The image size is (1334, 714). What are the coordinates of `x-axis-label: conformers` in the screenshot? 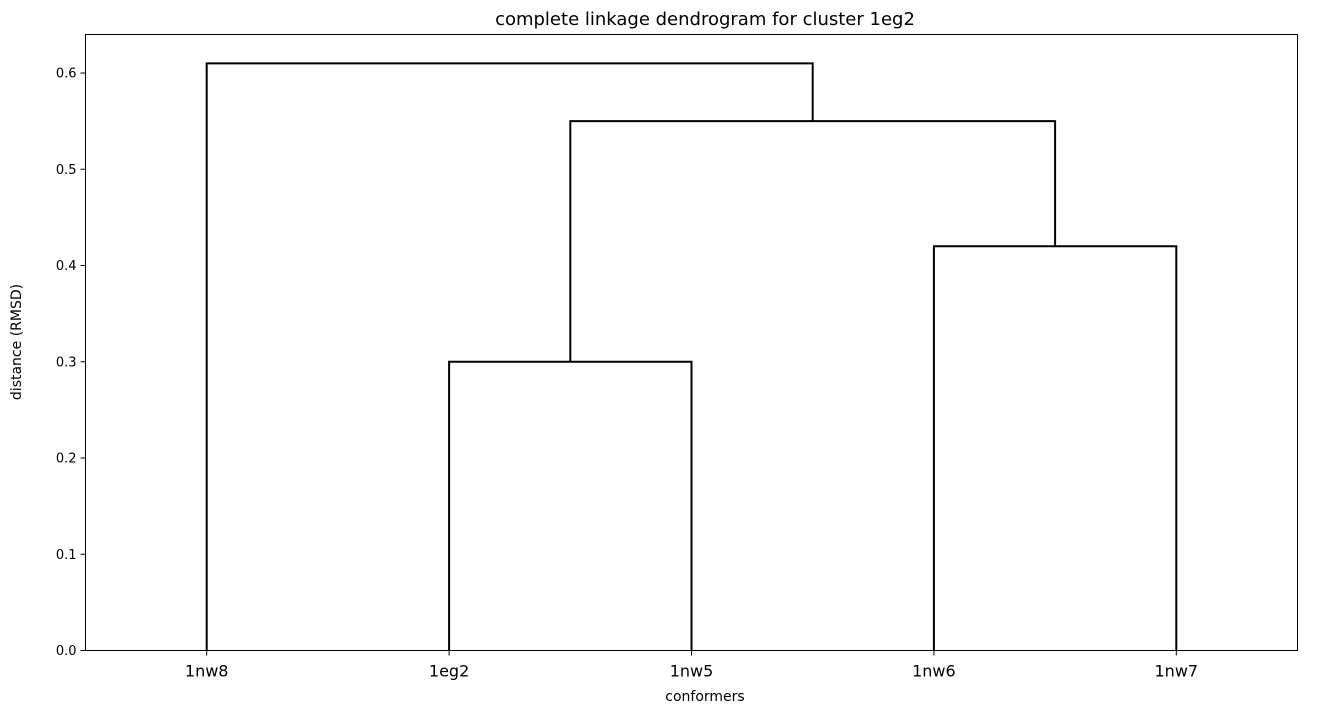 It's located at (704, 697).